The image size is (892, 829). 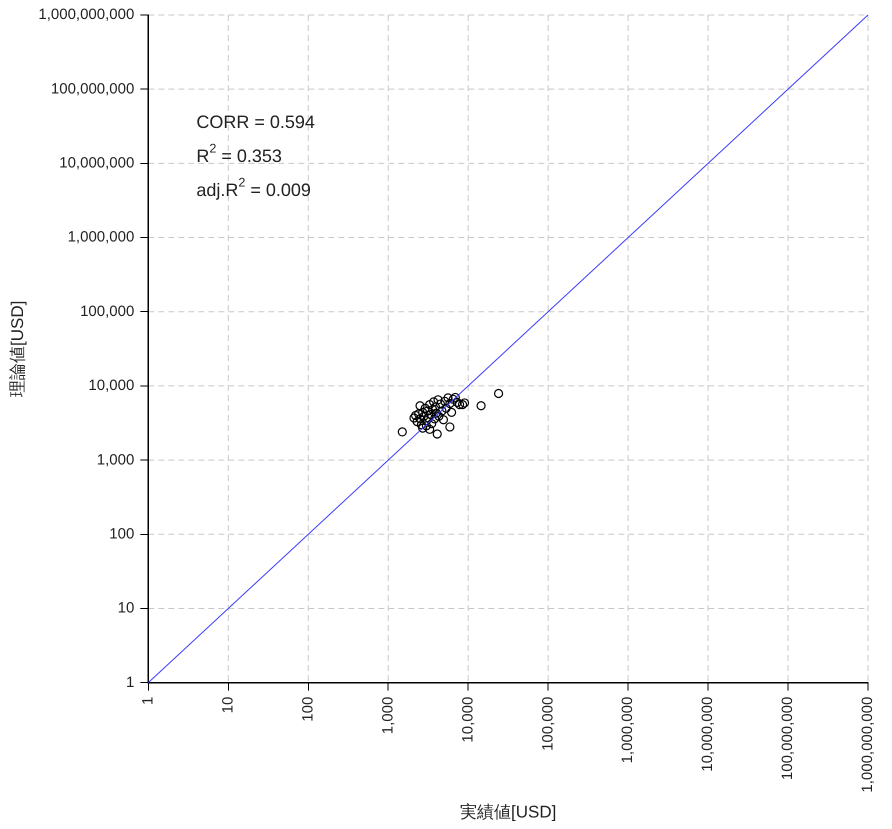 I want to click on x-tick-label: 100,000, so click(x=547, y=723).